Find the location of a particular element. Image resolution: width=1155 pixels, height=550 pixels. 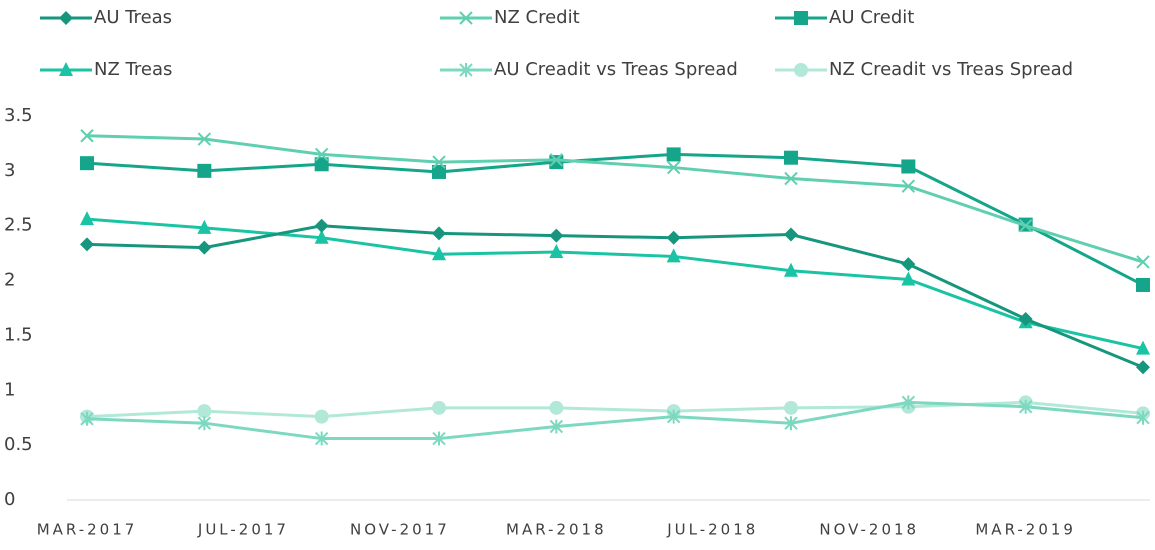

legend-label: NZ Treas is located at coordinates (133, 69).